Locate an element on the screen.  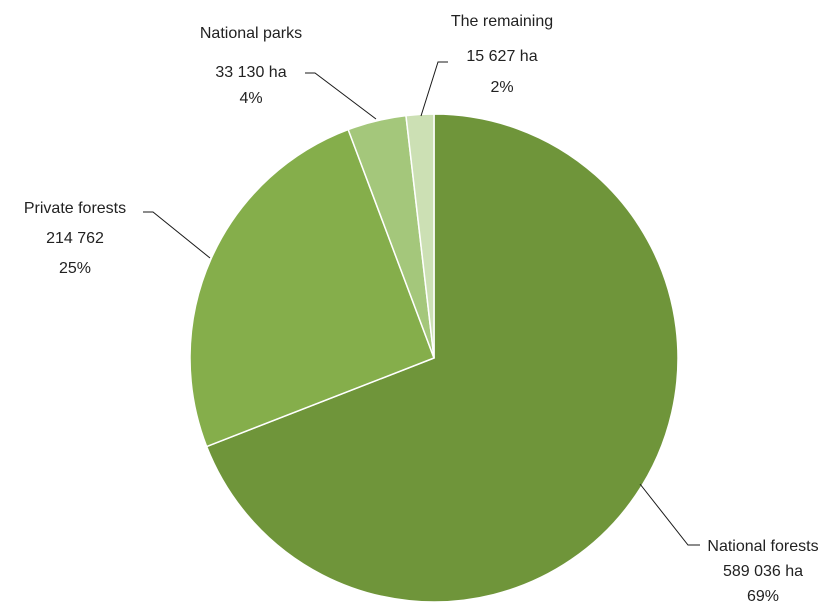
slice-percent-the-remaining: 2% is located at coordinates (501, 87).